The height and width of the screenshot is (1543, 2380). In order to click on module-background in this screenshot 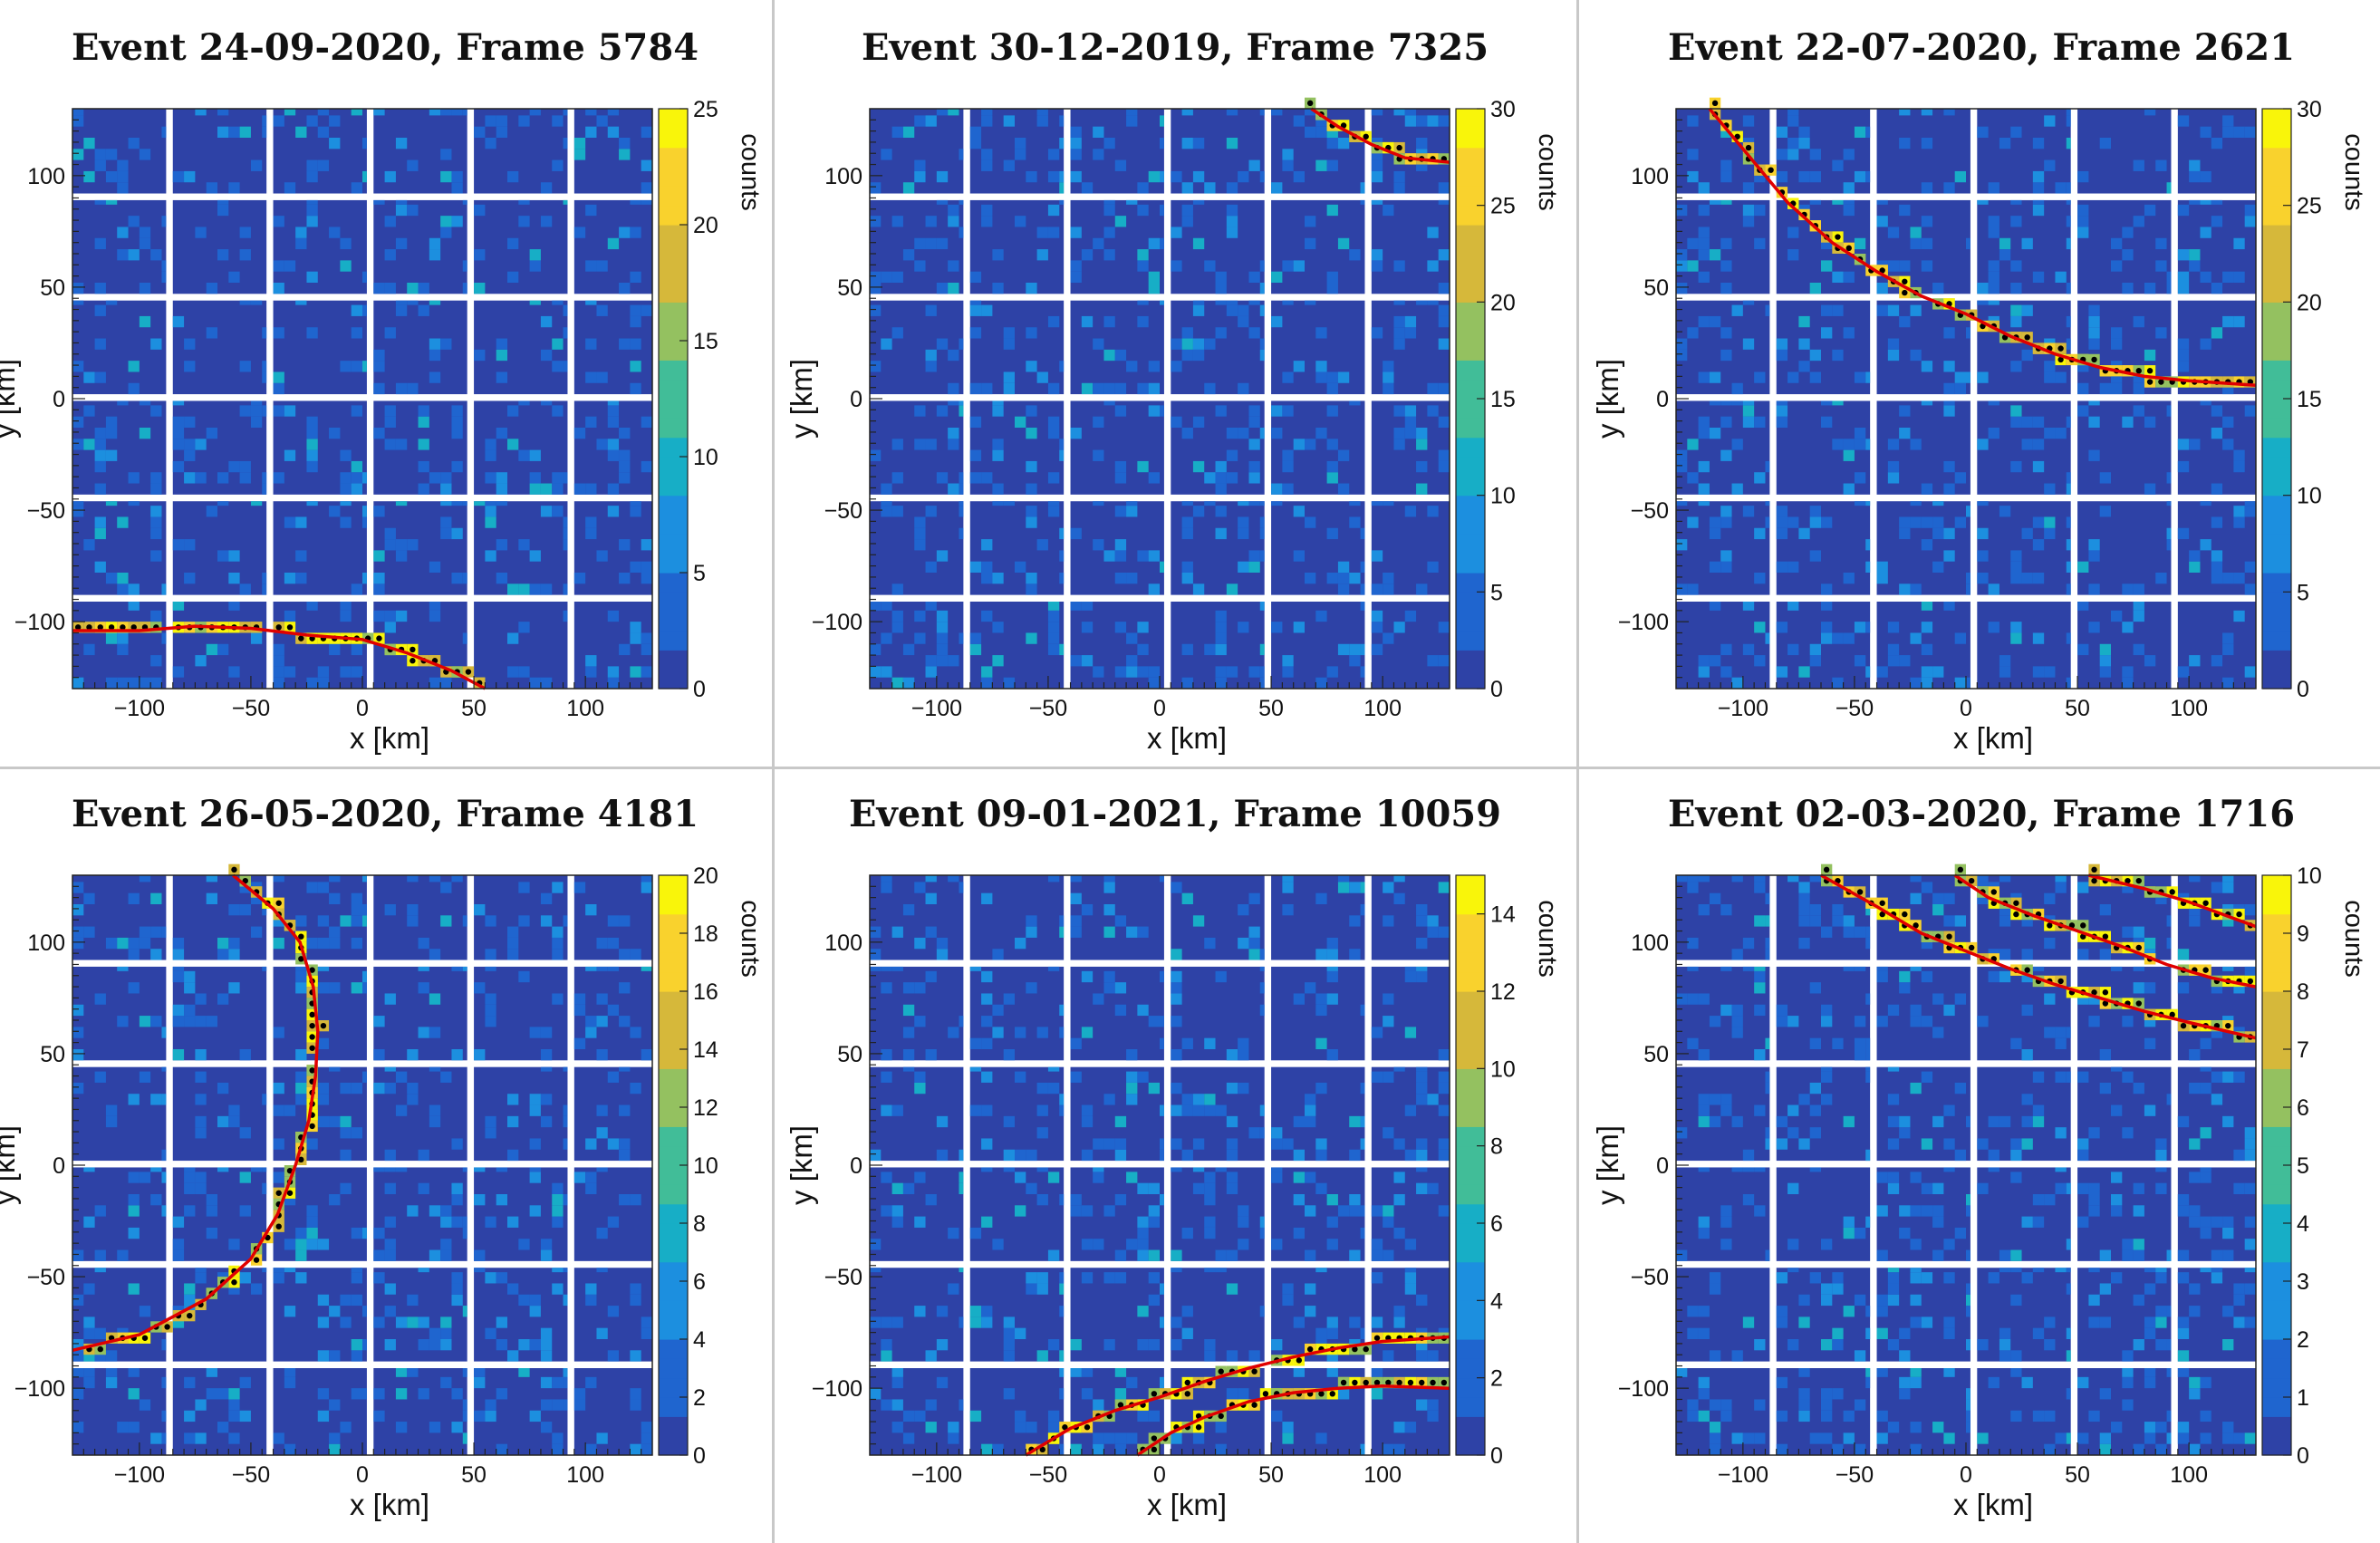, I will do `click(1117, 347)`.